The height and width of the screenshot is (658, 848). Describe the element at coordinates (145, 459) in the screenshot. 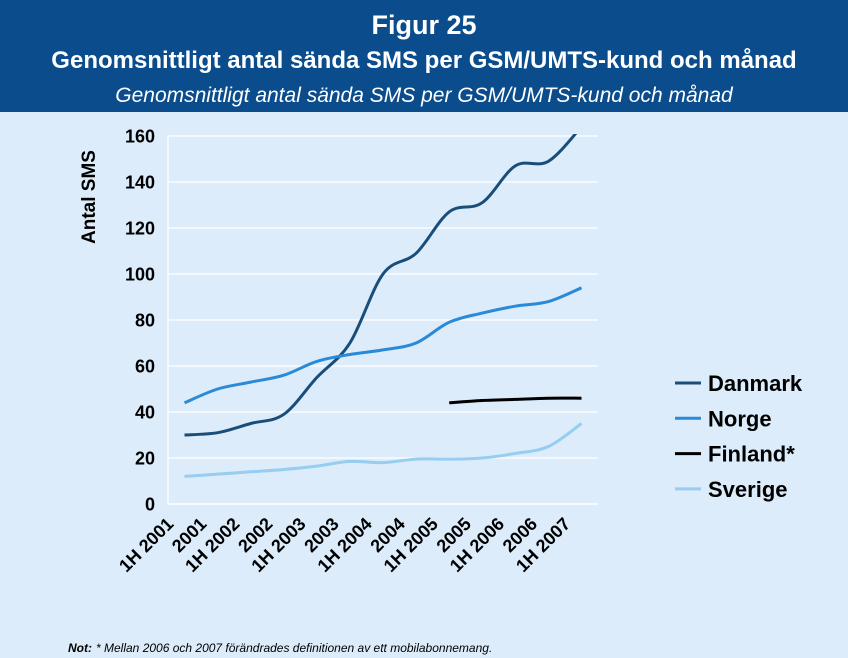

I see `y-tick-label: 20` at that location.